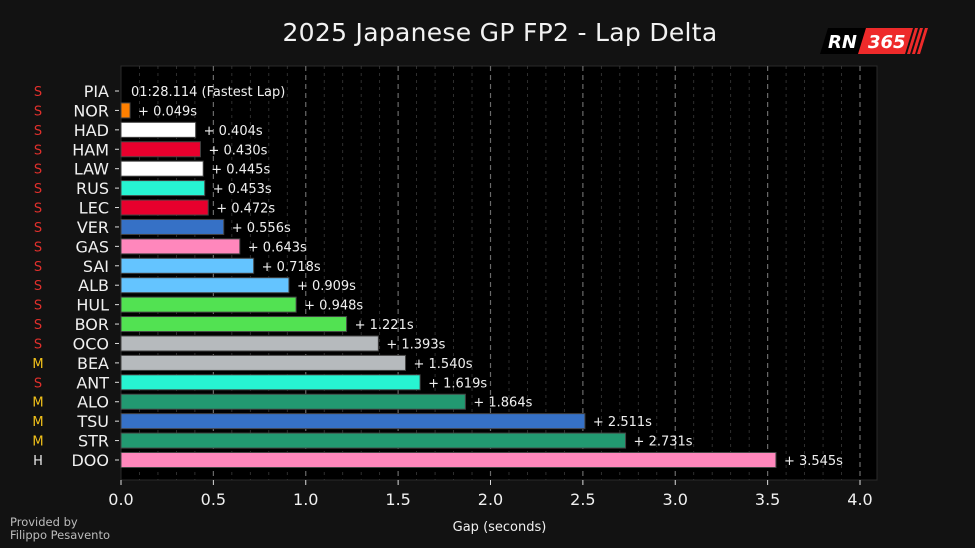 This screenshot has width=975, height=548. I want to click on gap-label-had: + 0.404s, so click(233, 131).